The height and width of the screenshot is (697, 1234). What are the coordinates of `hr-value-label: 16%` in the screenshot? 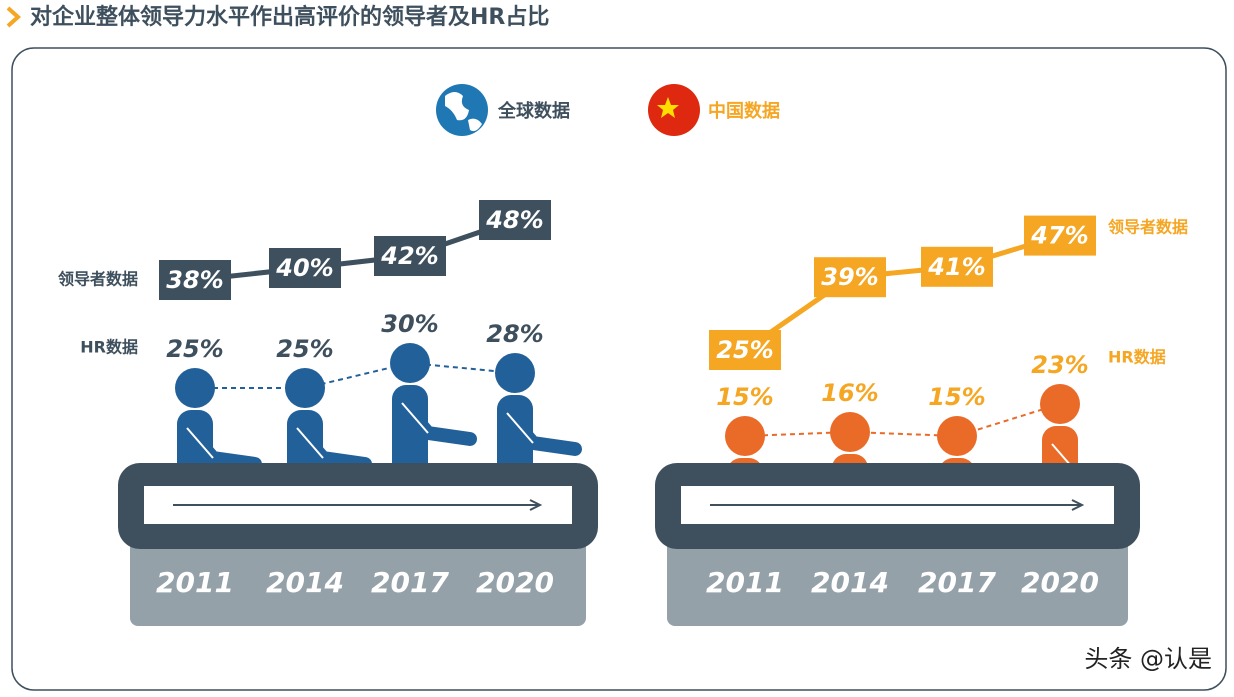 It's located at (849, 393).